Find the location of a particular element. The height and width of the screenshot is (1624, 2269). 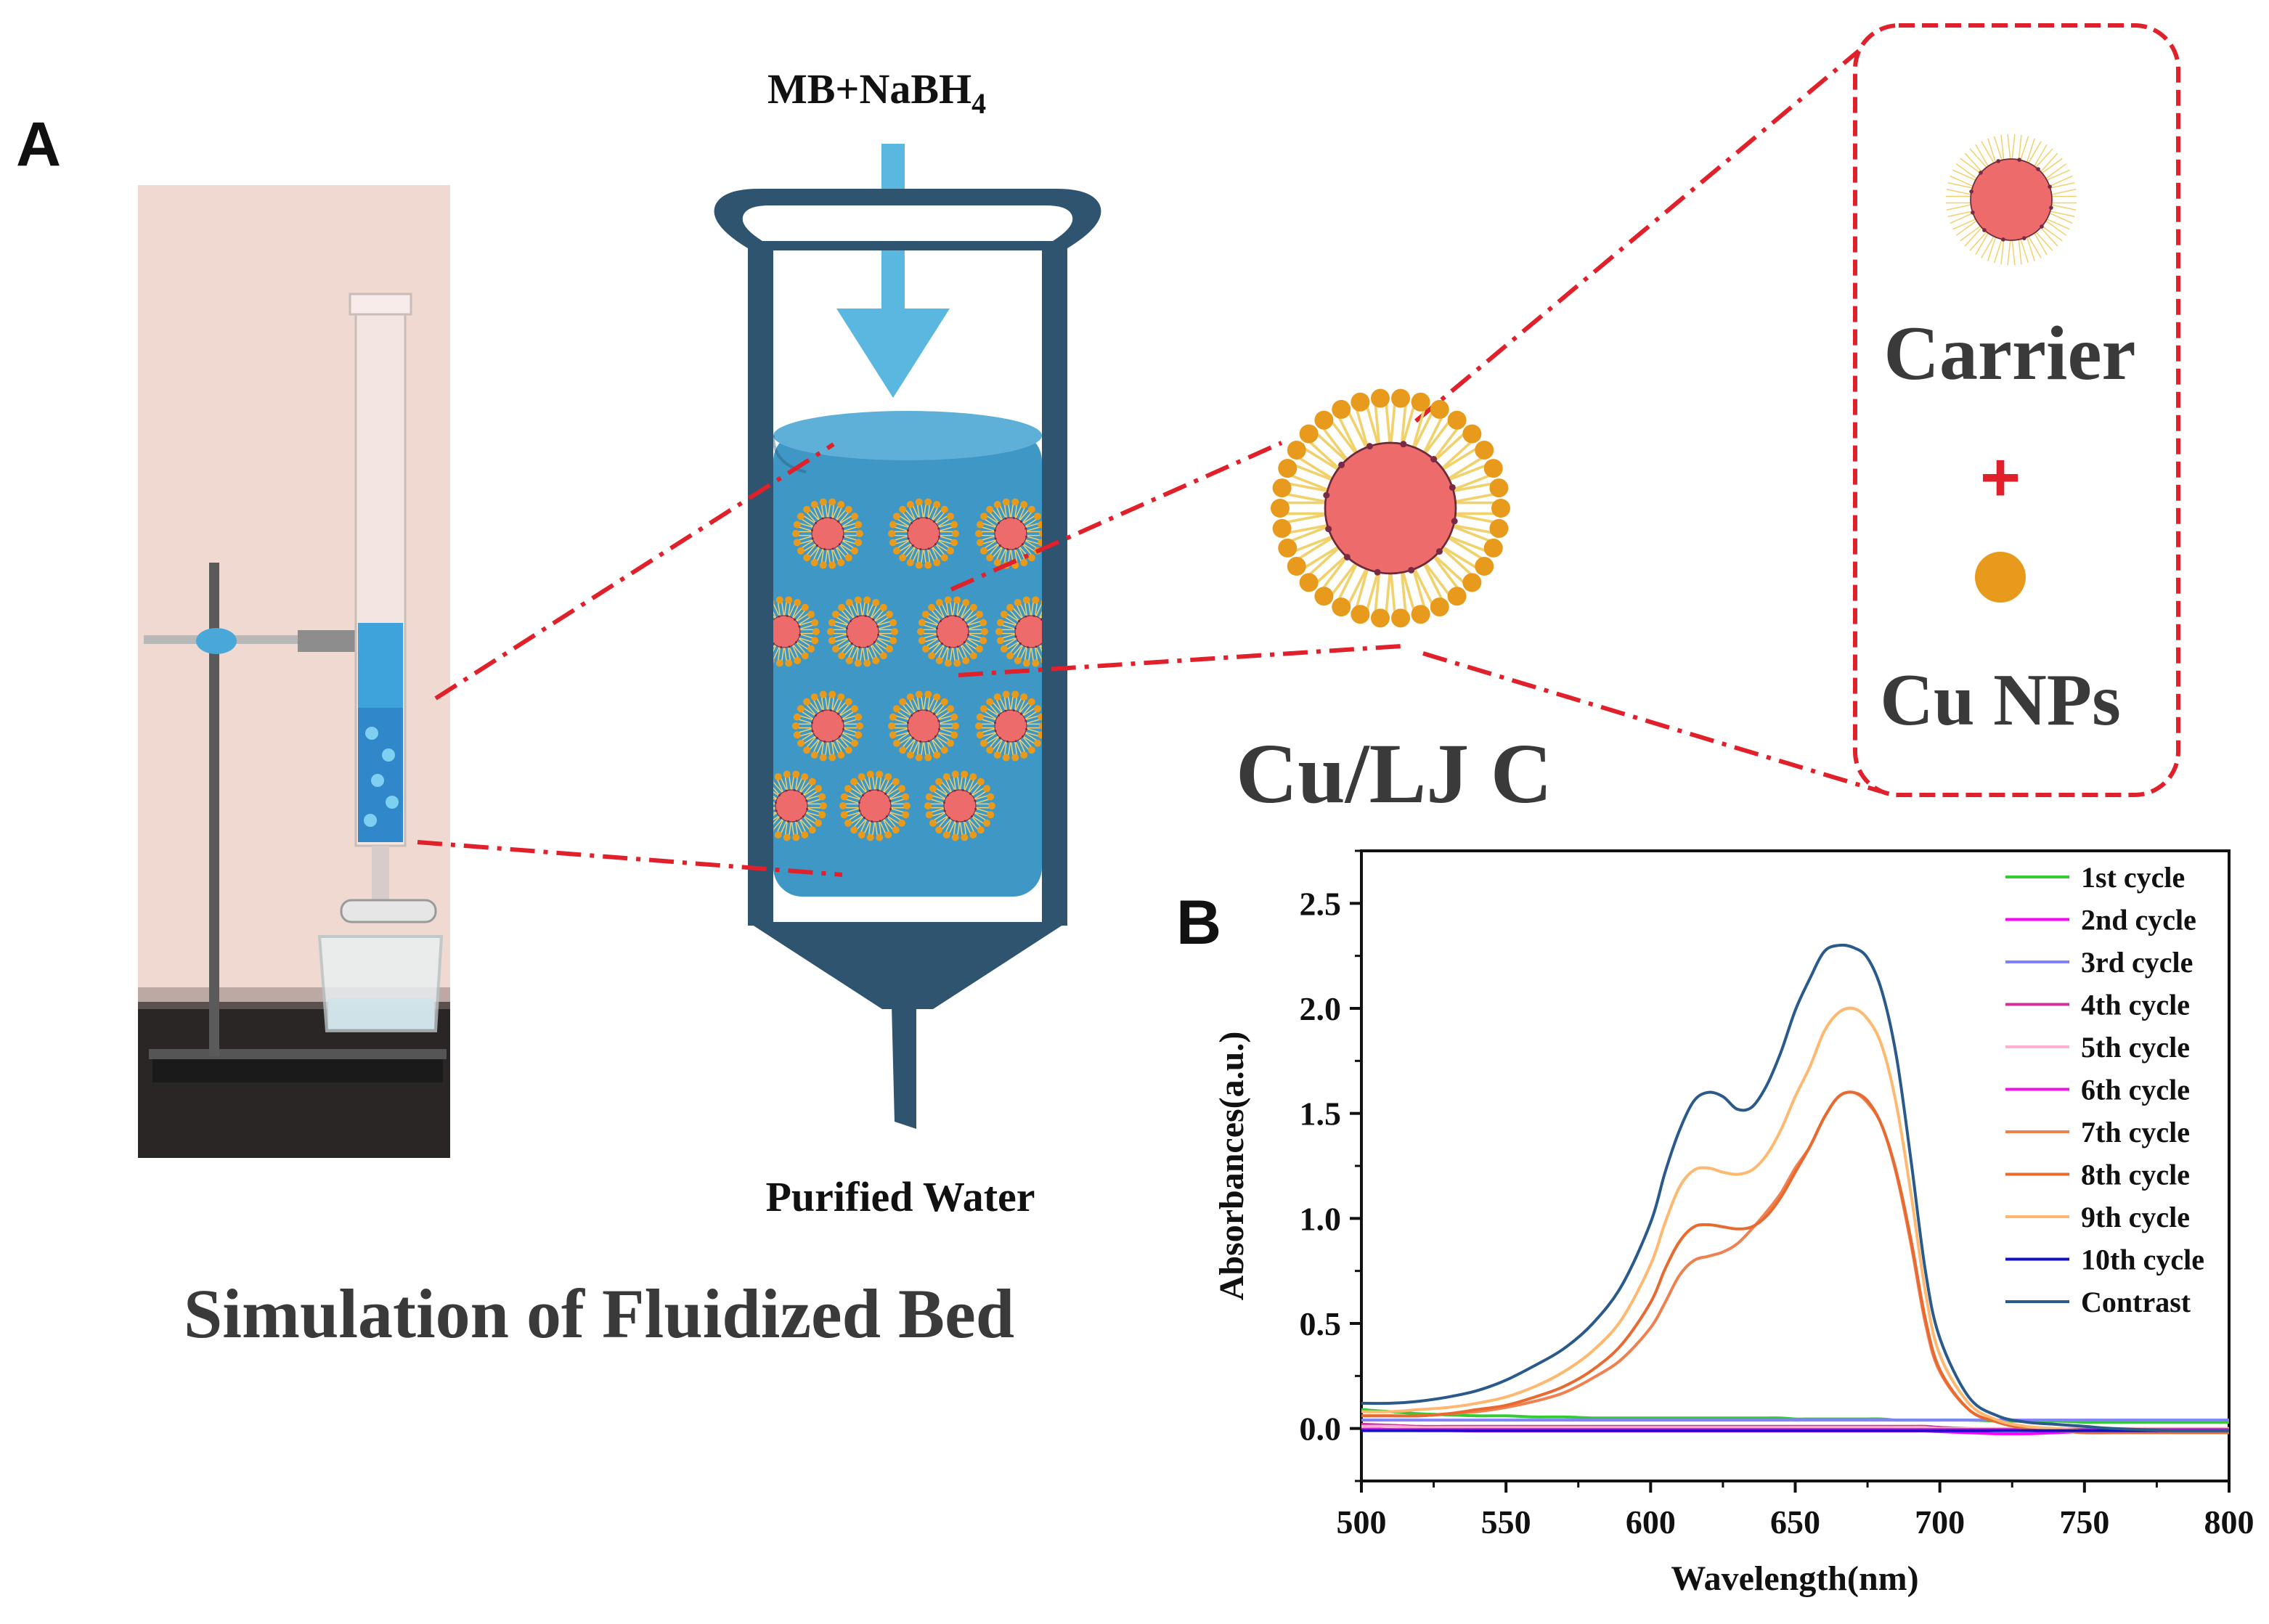

composite-label: Cu/LJ C is located at coordinates (1394, 774).